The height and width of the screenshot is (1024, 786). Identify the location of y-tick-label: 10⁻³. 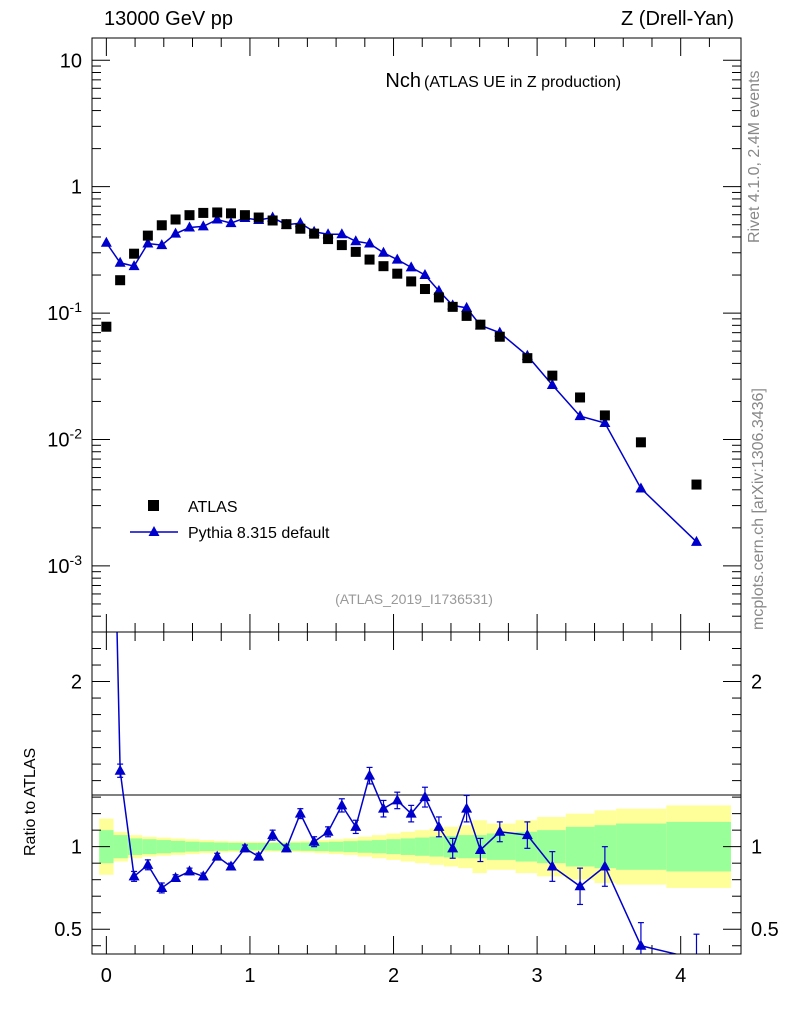
(64, 565).